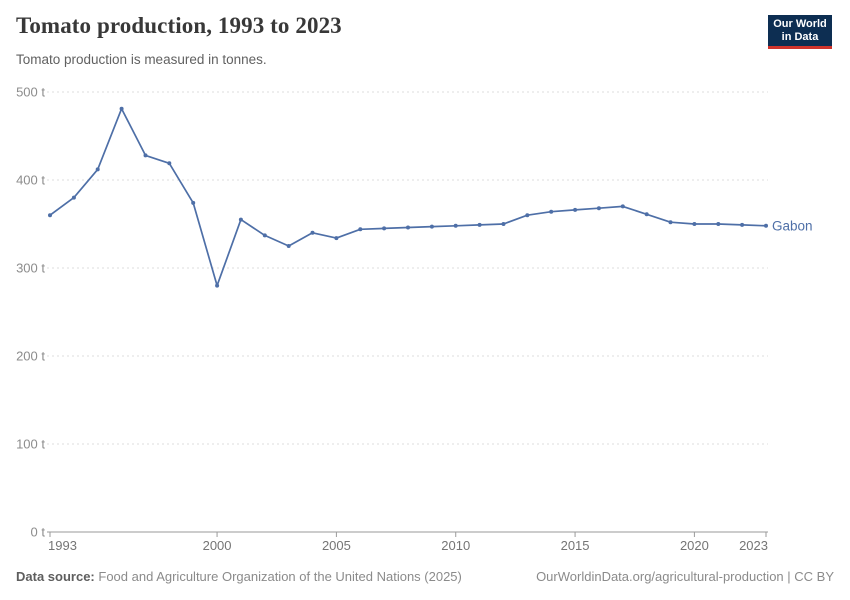 The height and width of the screenshot is (600, 850). I want to click on y-axis-label-200: 200 t, so click(30, 356).